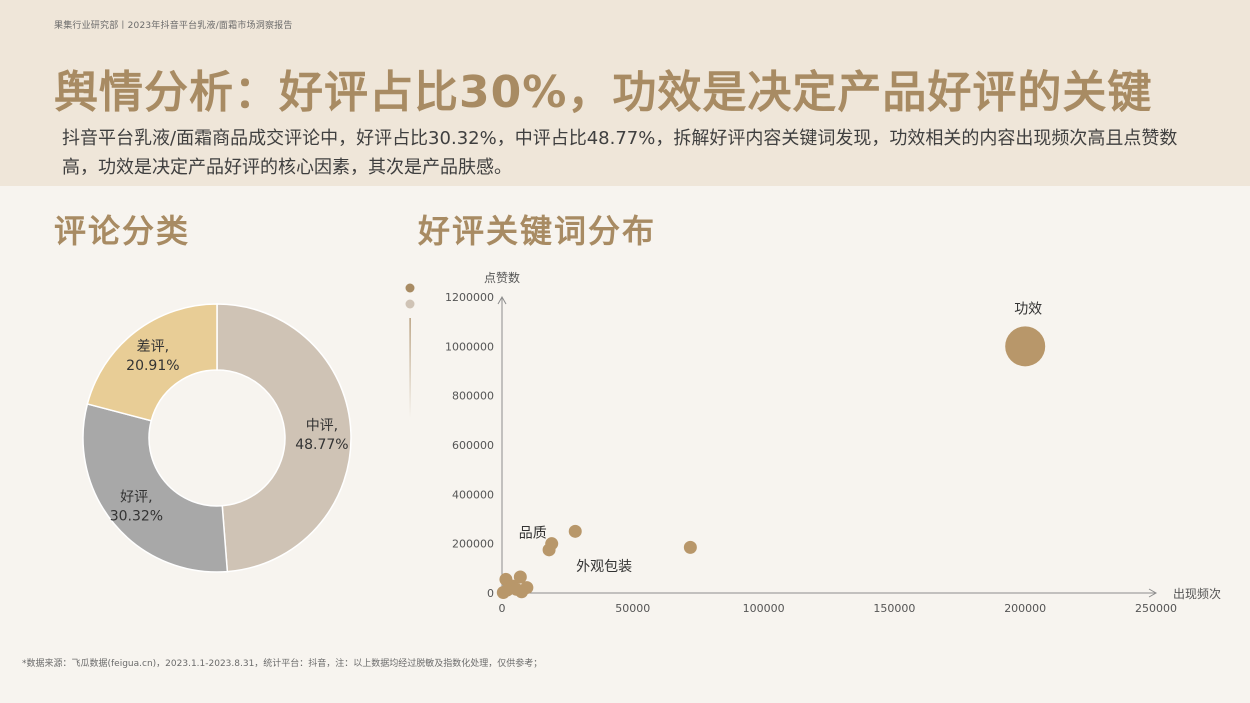 Image resolution: width=1250 pixels, height=703 pixels. What do you see at coordinates (537, 231) in the screenshot?
I see `section-title-keyword-distribution: 好评关键词分布` at bounding box center [537, 231].